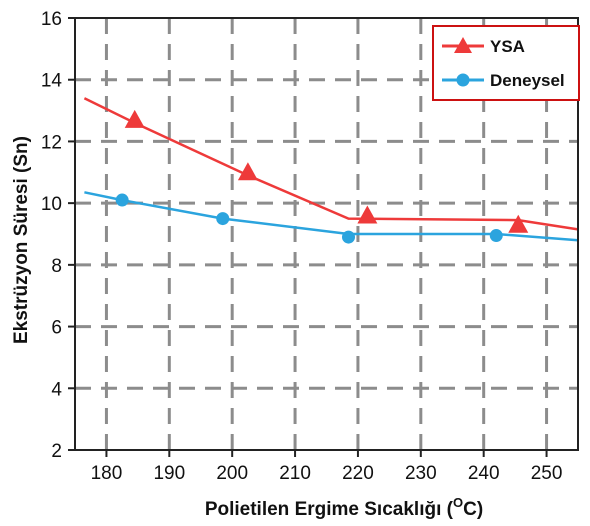 The width and height of the screenshot is (590, 526). What do you see at coordinates (484, 473) in the screenshot?
I see `x-tick-label: 240` at bounding box center [484, 473].